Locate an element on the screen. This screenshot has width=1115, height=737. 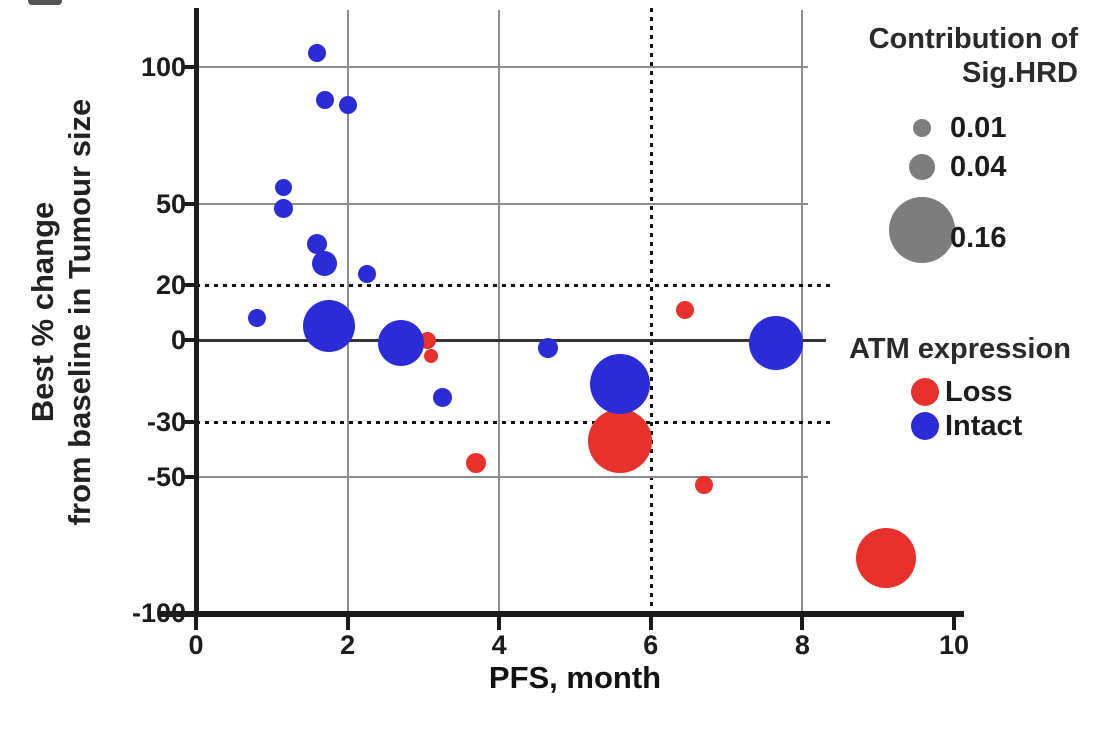
x-tick-label: 4 is located at coordinates (499, 645).